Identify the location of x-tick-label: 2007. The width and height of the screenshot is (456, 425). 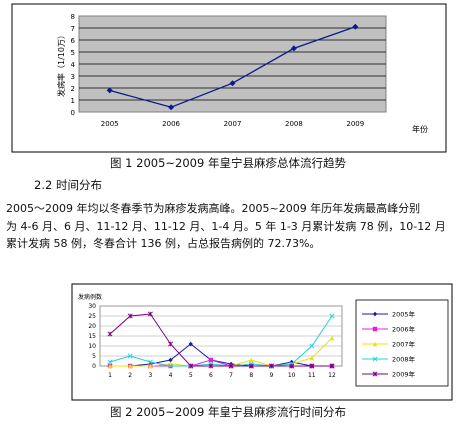
(233, 124).